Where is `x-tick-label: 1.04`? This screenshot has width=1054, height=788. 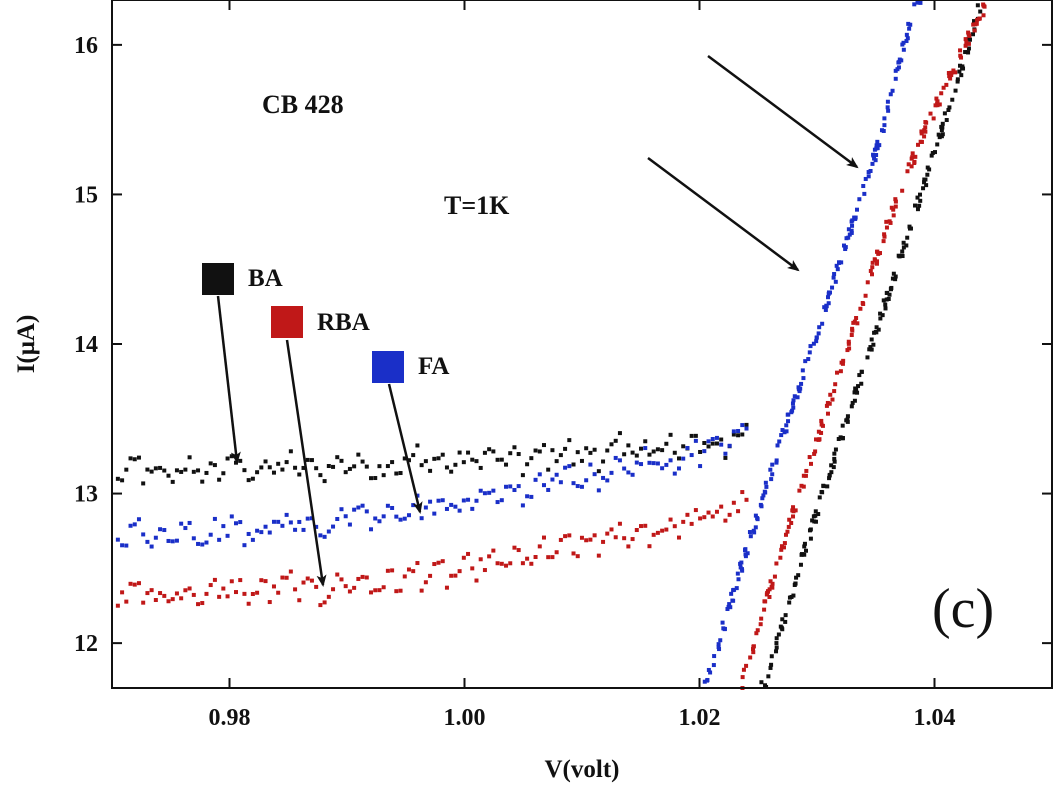 x-tick-label: 1.04 is located at coordinates (935, 718).